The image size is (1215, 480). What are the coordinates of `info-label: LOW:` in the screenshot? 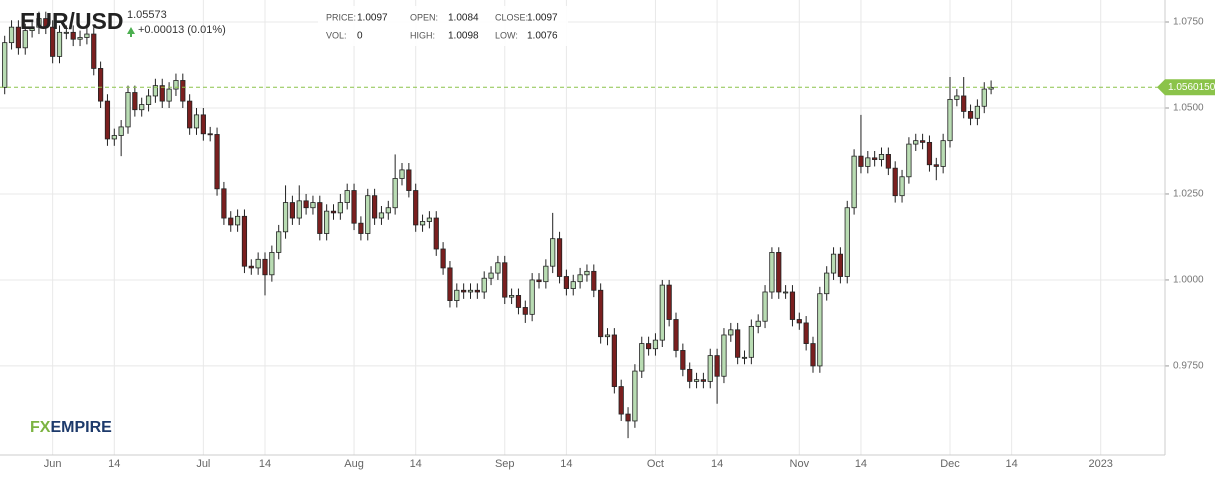 It's located at (506, 35).